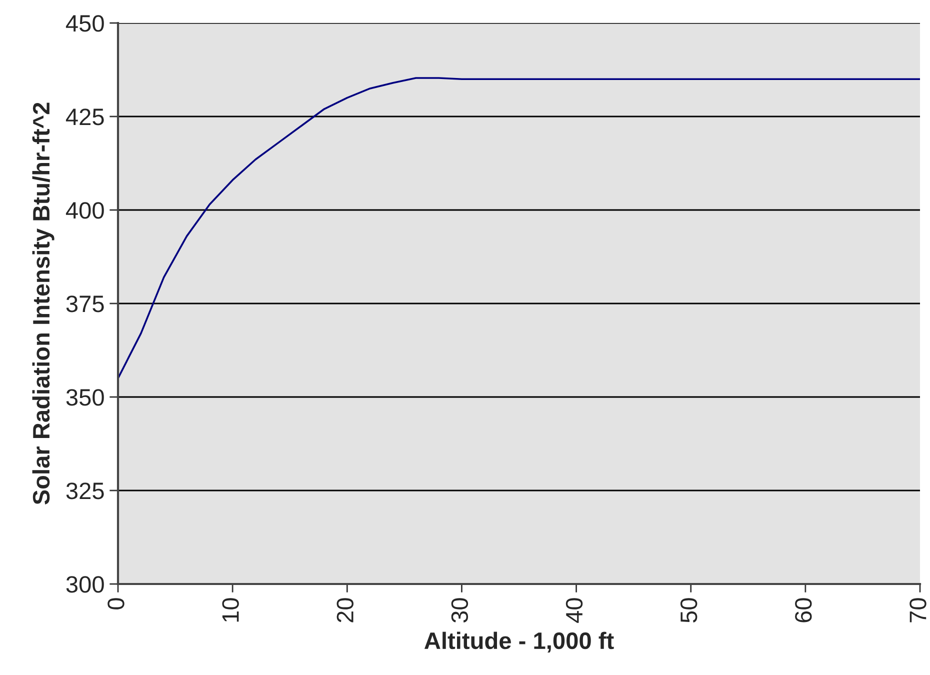  Describe the element at coordinates (85, 397) in the screenshot. I see `y-tick-label: 350` at that location.